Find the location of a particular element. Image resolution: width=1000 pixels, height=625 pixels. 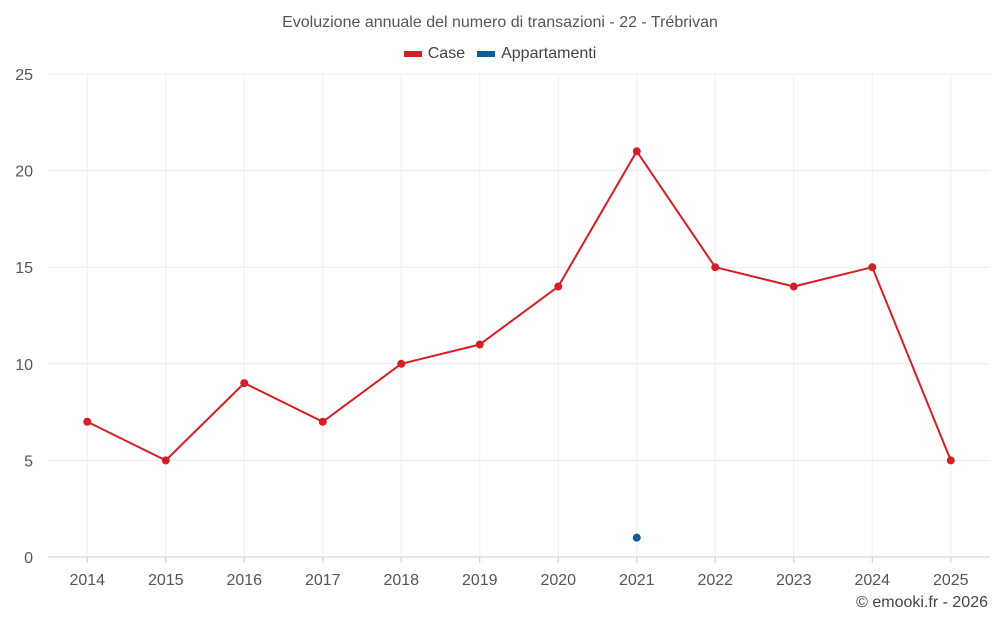

legend-label-appartamenti: Appartamenti is located at coordinates (549, 53).